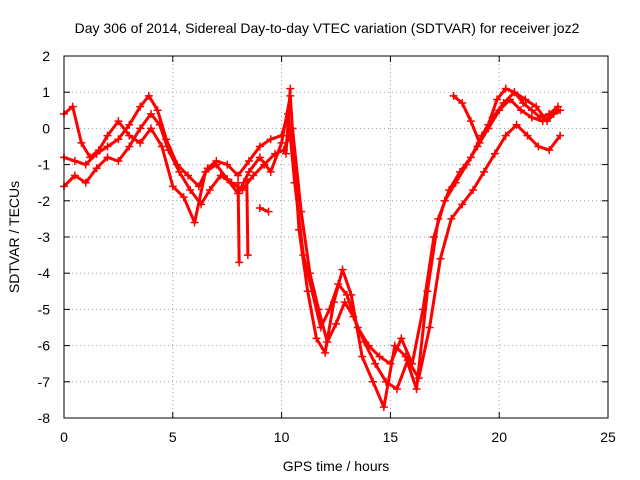 The image size is (640, 480). I want to click on x-tick-label: 5, so click(173, 437).